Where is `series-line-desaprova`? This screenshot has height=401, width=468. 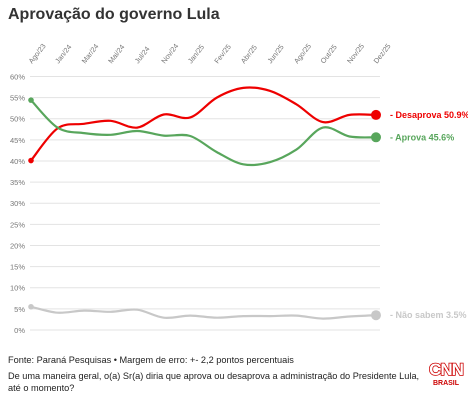
series-line-desaprova is located at coordinates (203, 124).